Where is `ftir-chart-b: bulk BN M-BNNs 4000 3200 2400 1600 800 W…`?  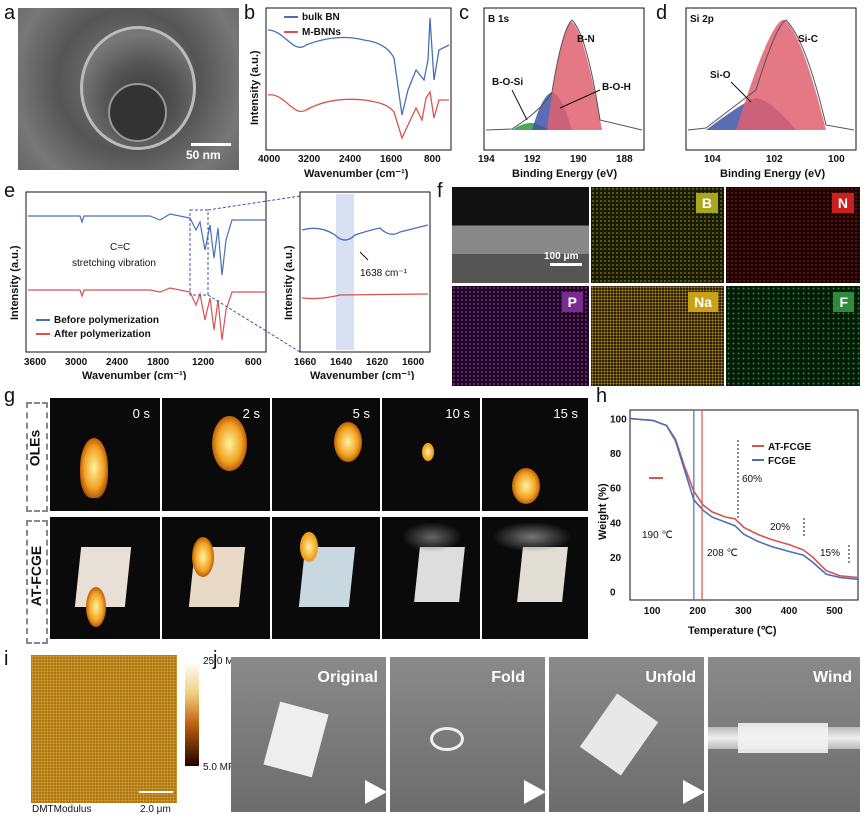 ftir-chart-b: bulk BN M-BNNs 4000 3200 2400 1600 800 W… is located at coordinates (350, 93).